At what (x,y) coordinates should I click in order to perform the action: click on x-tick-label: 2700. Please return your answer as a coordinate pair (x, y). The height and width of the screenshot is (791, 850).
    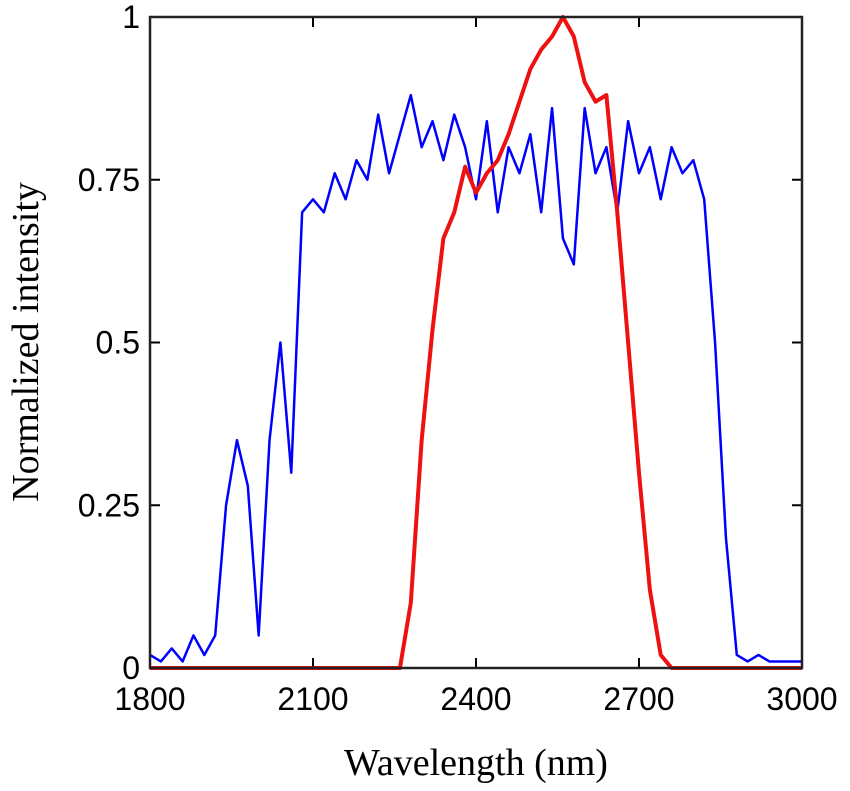
    Looking at the image, I should click on (638, 699).